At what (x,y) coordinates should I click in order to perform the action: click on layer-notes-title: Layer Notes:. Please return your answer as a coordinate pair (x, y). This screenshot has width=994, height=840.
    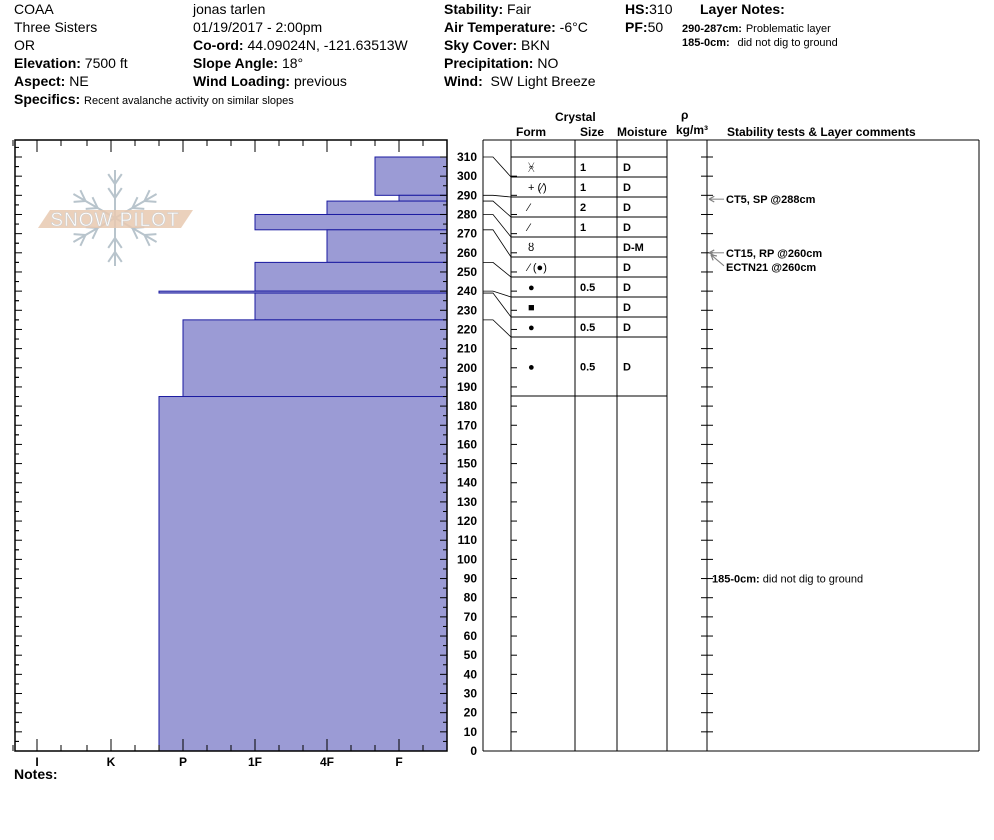
    Looking at the image, I should click on (742, 9).